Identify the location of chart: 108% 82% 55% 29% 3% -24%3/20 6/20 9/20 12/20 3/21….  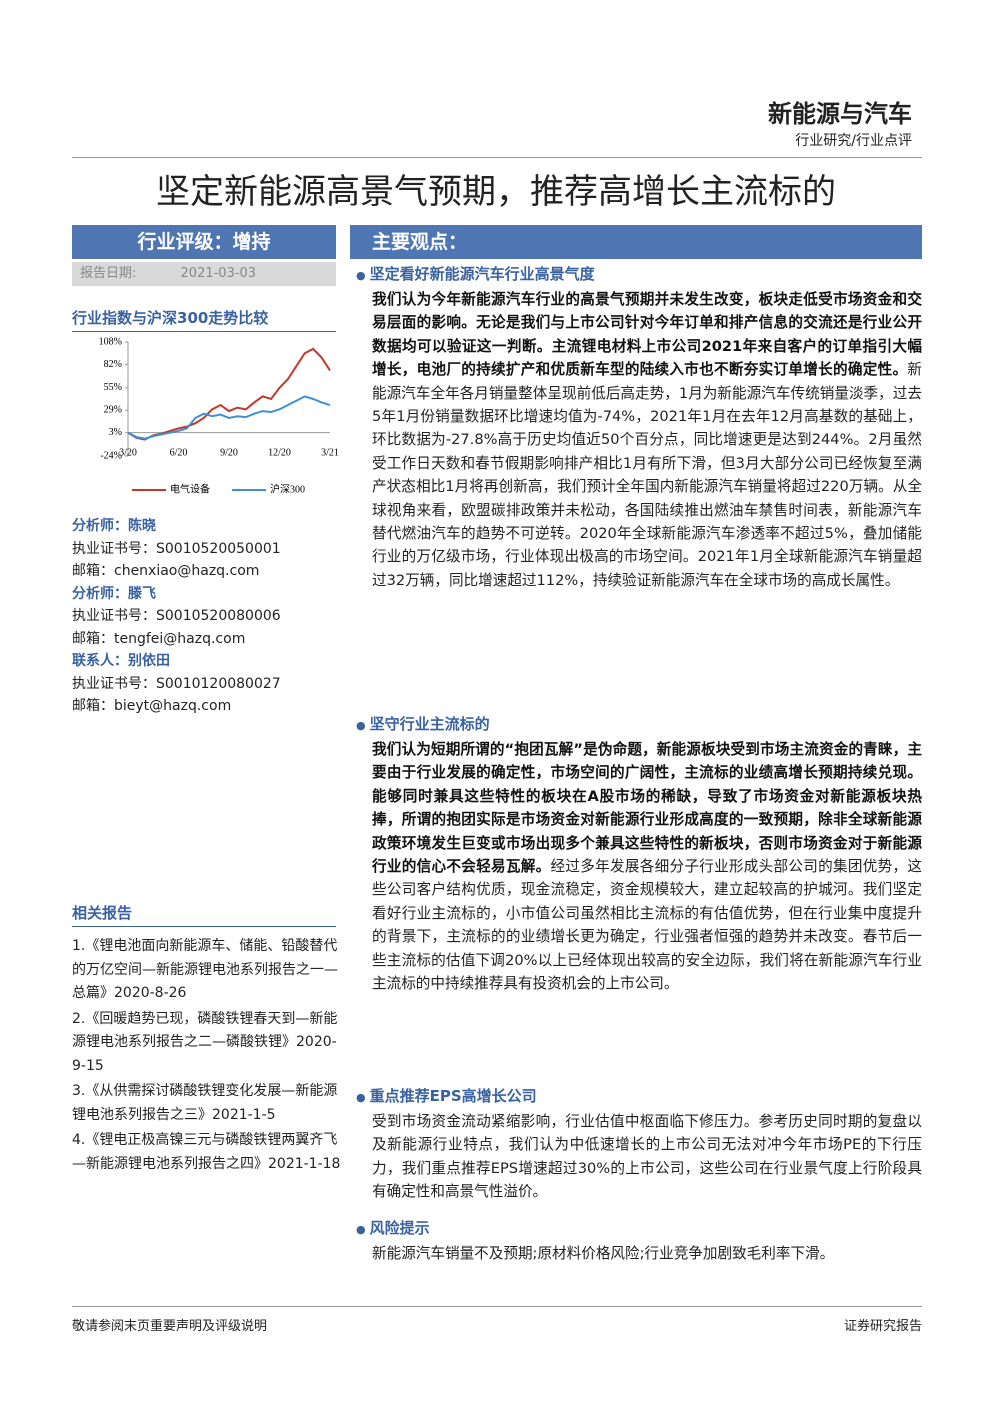
(219, 415).